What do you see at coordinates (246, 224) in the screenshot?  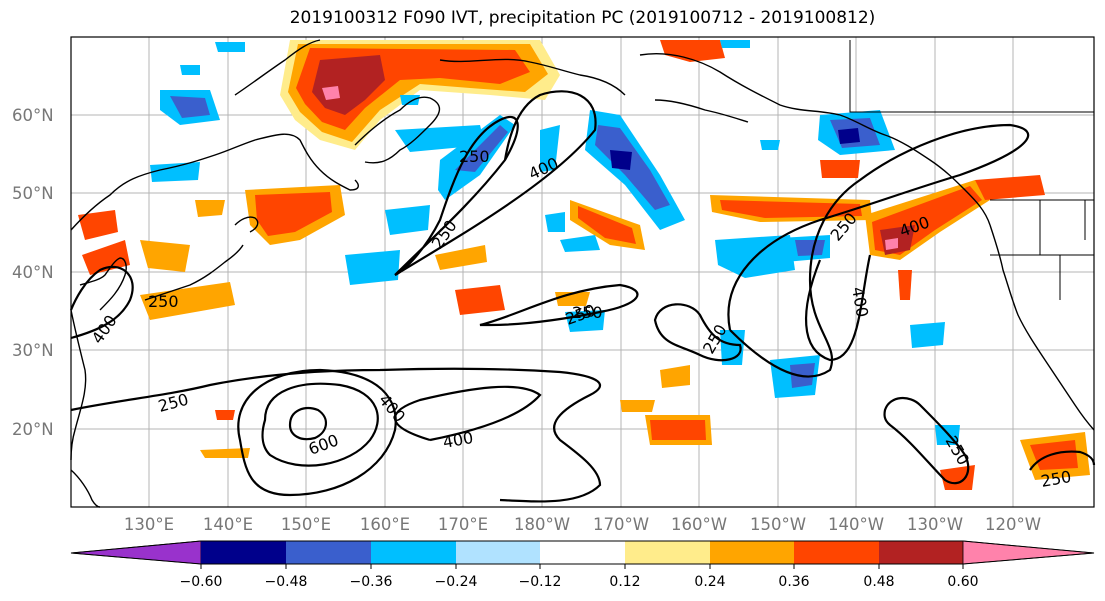 I see `coast-japan-hokkaido` at bounding box center [246, 224].